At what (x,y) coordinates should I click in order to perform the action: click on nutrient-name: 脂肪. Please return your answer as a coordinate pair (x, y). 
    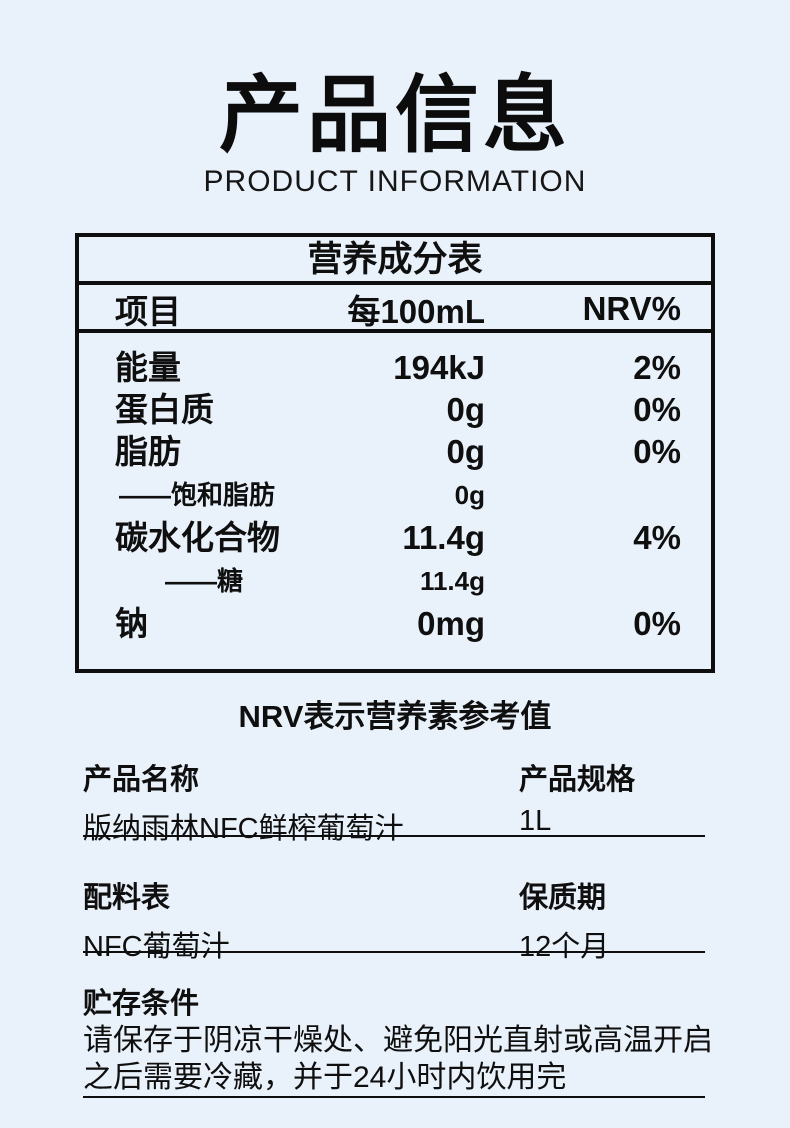
    Looking at the image, I should click on (148, 451).